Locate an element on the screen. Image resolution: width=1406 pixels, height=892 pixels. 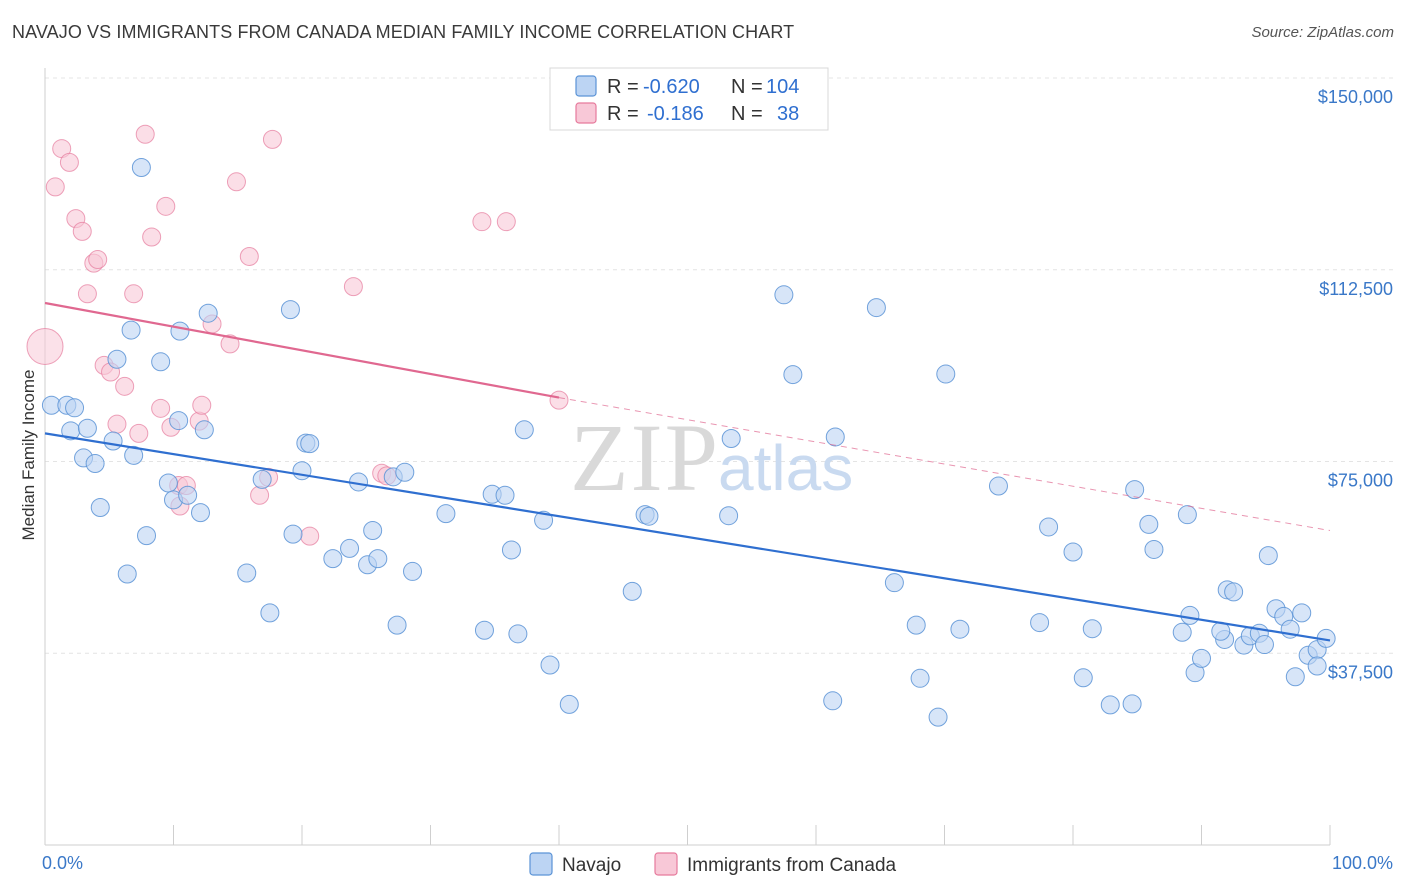
legend-n-label-navajo: N = is located at coordinates (747, 87).